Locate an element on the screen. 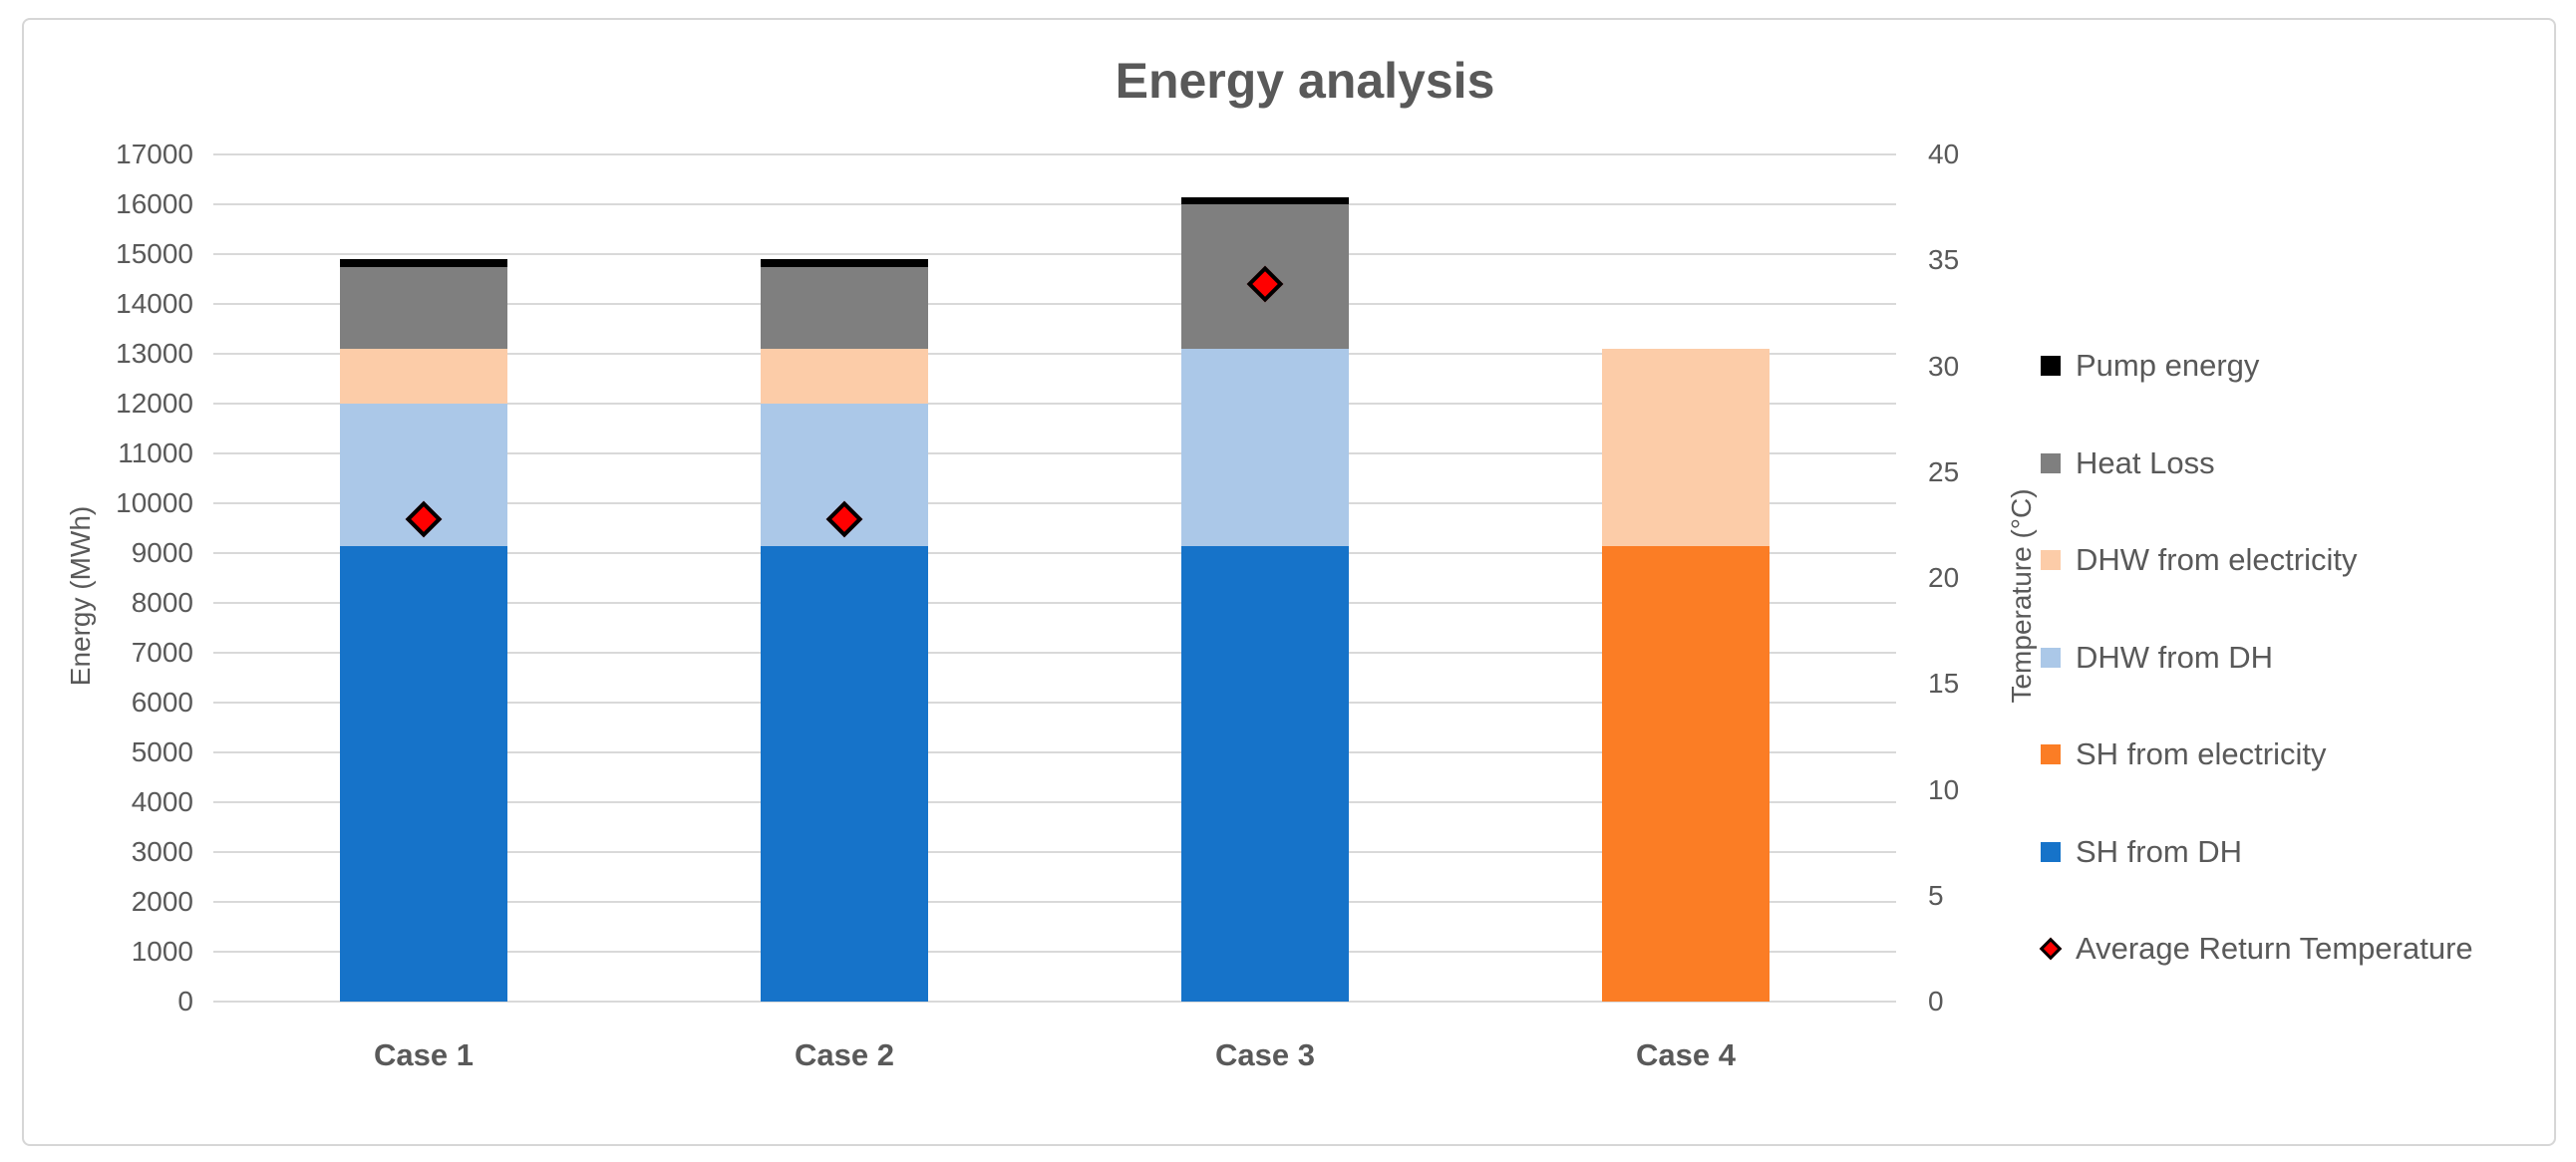 This screenshot has height=1162, width=2576. legend-label: SH from DH is located at coordinates (2159, 851).